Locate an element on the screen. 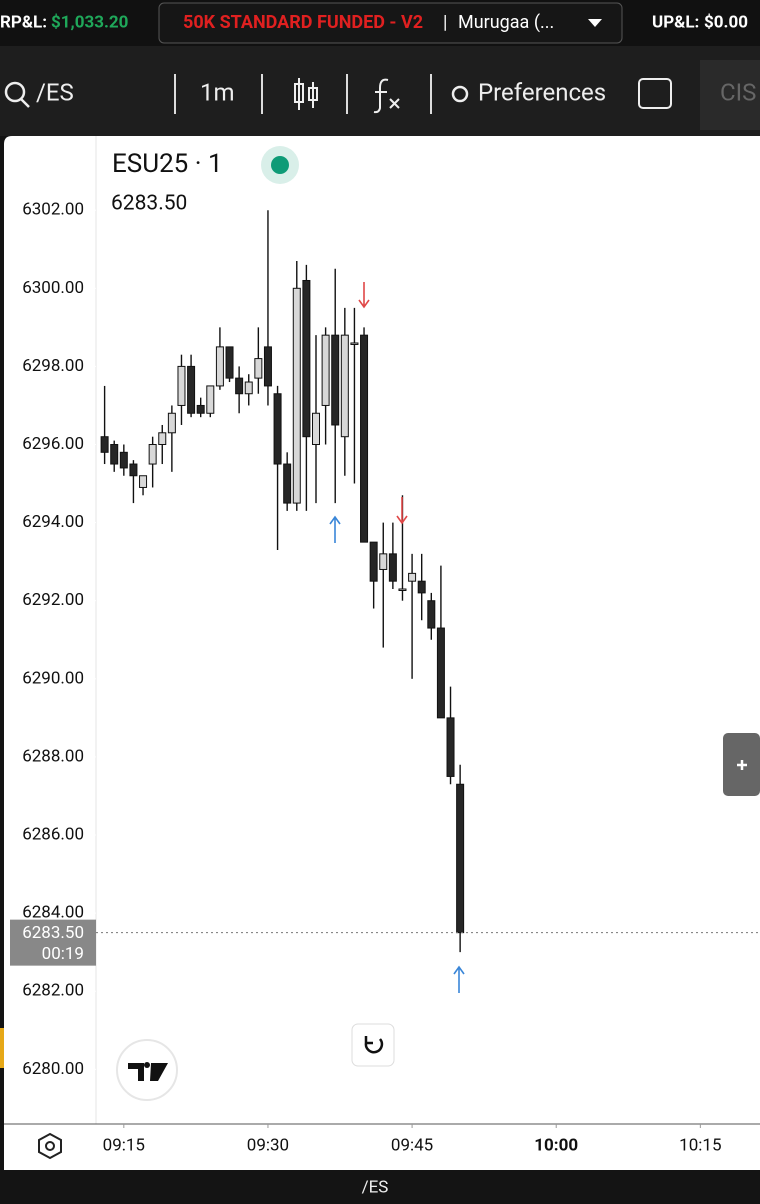 Image resolution: width=760 pixels, height=1204 pixels. upl-value: $0.00 is located at coordinates (726, 22).